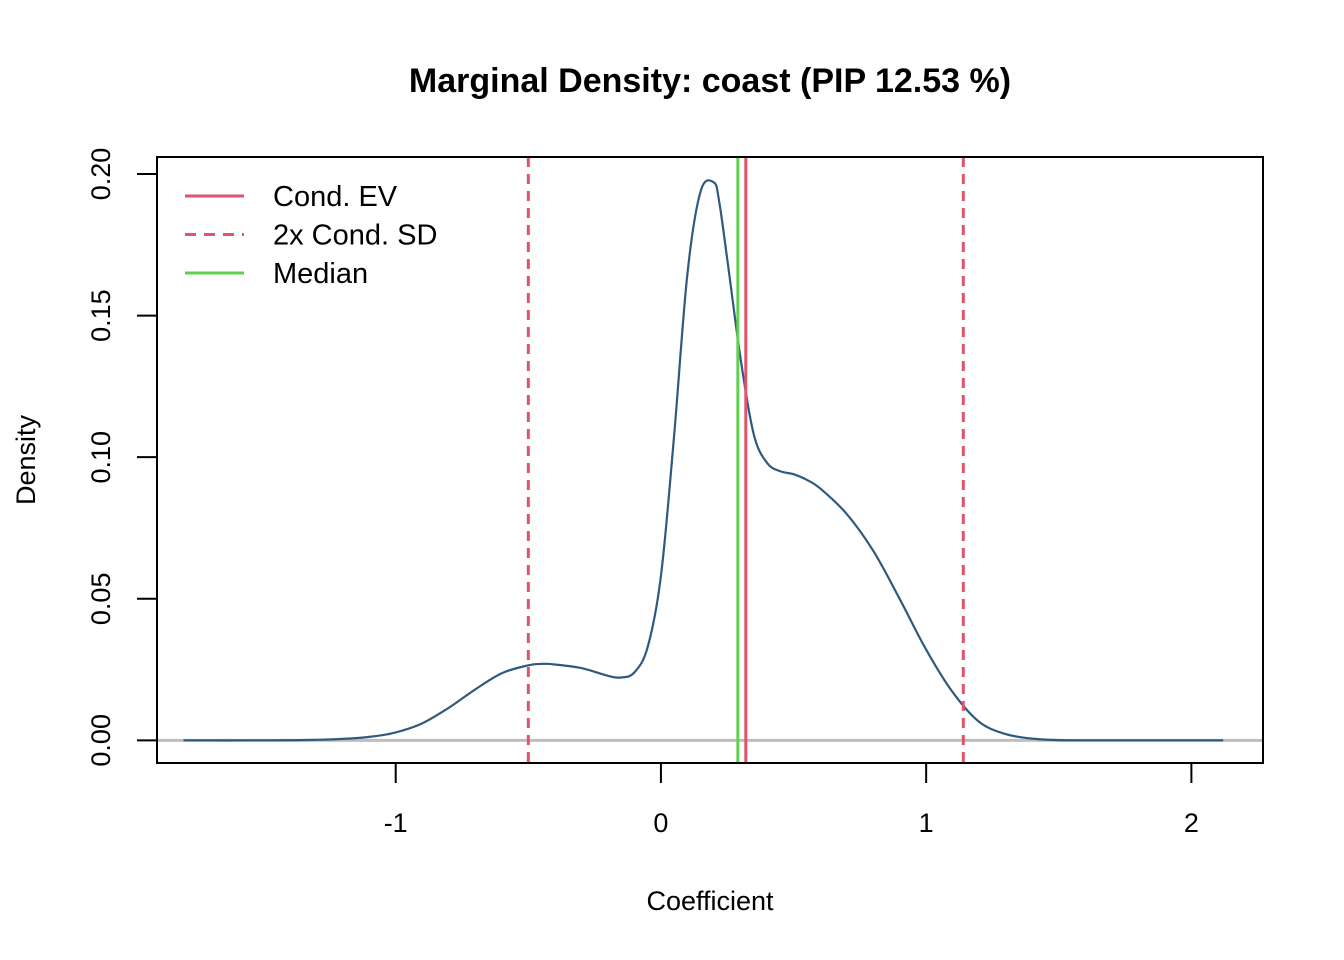 Image resolution: width=1344 pixels, height=960 pixels. I want to click on y-tick-label: 0.15, so click(101, 315).